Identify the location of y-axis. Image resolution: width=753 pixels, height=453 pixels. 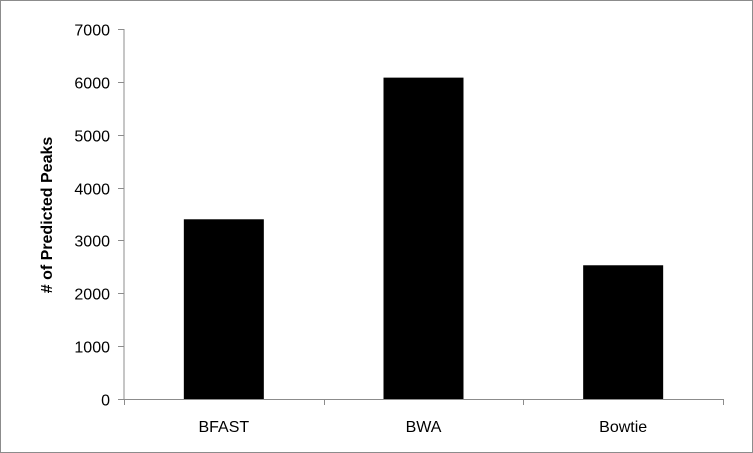
(121, 214).